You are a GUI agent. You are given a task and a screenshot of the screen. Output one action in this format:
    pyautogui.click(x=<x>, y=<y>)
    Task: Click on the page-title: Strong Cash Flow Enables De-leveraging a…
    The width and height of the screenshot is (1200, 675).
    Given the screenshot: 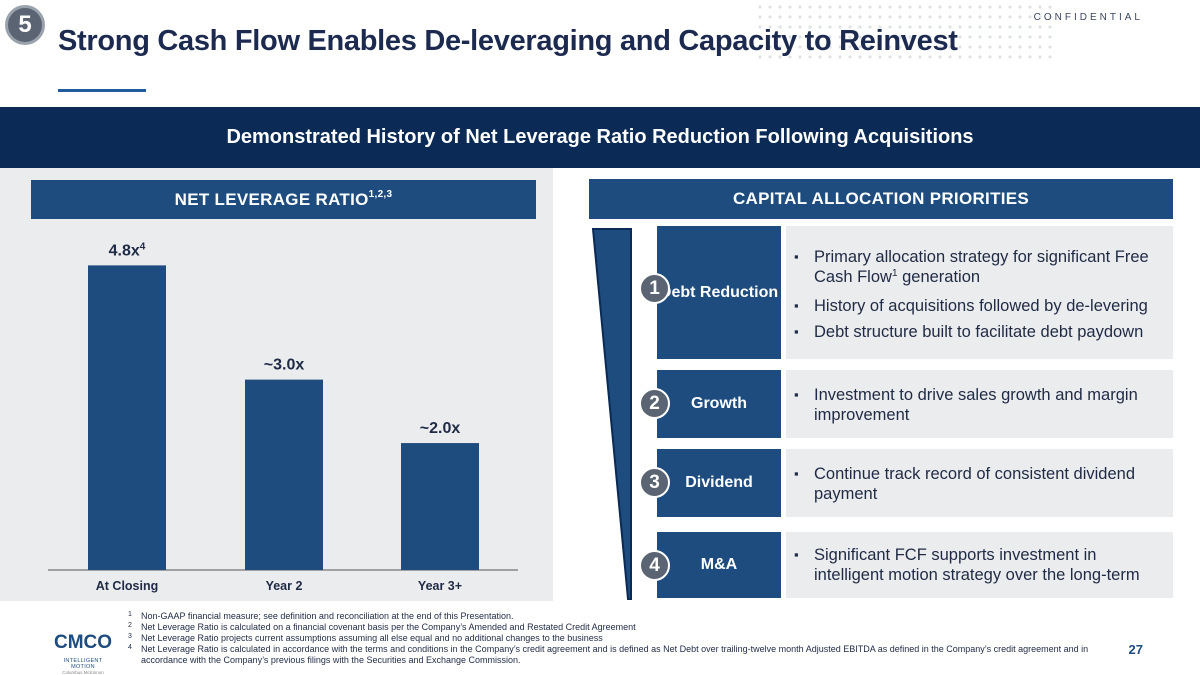 What is the action you would take?
    pyautogui.click(x=508, y=41)
    